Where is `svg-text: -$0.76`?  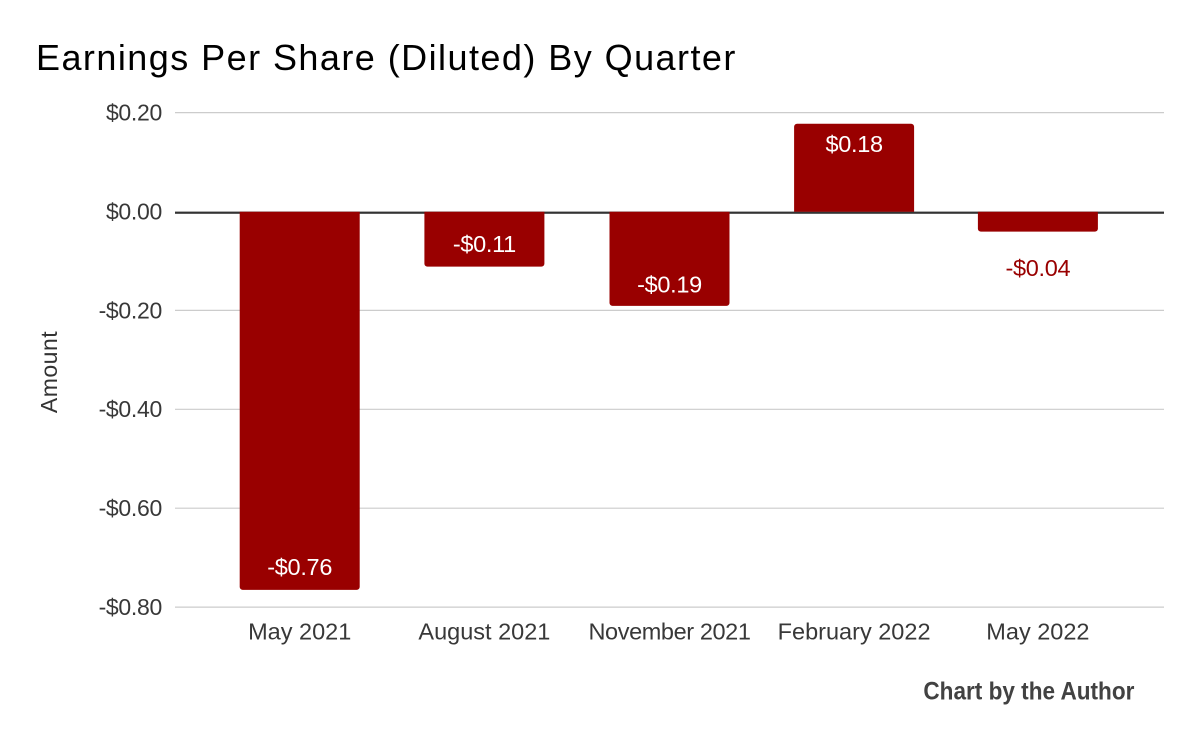
svg-text: -$0.76 is located at coordinates (299, 567).